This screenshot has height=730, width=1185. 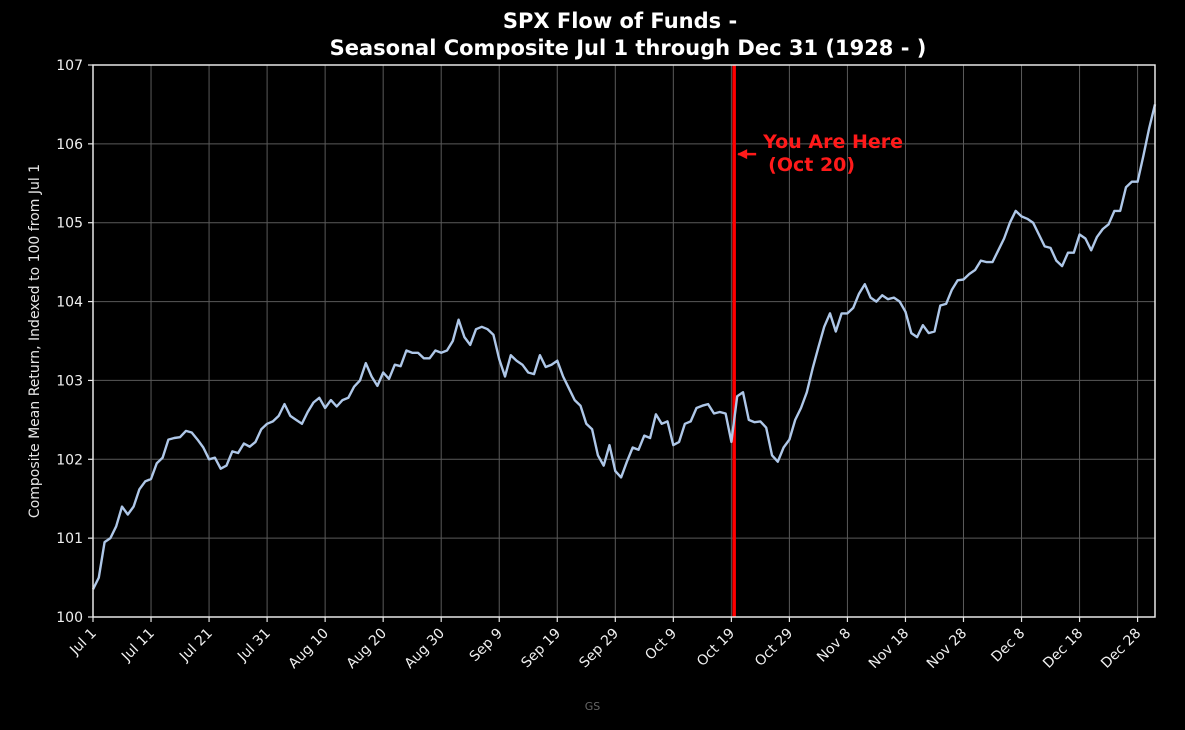 I want to click on x-tick-label: Jul 1, so click(x=82, y=642).